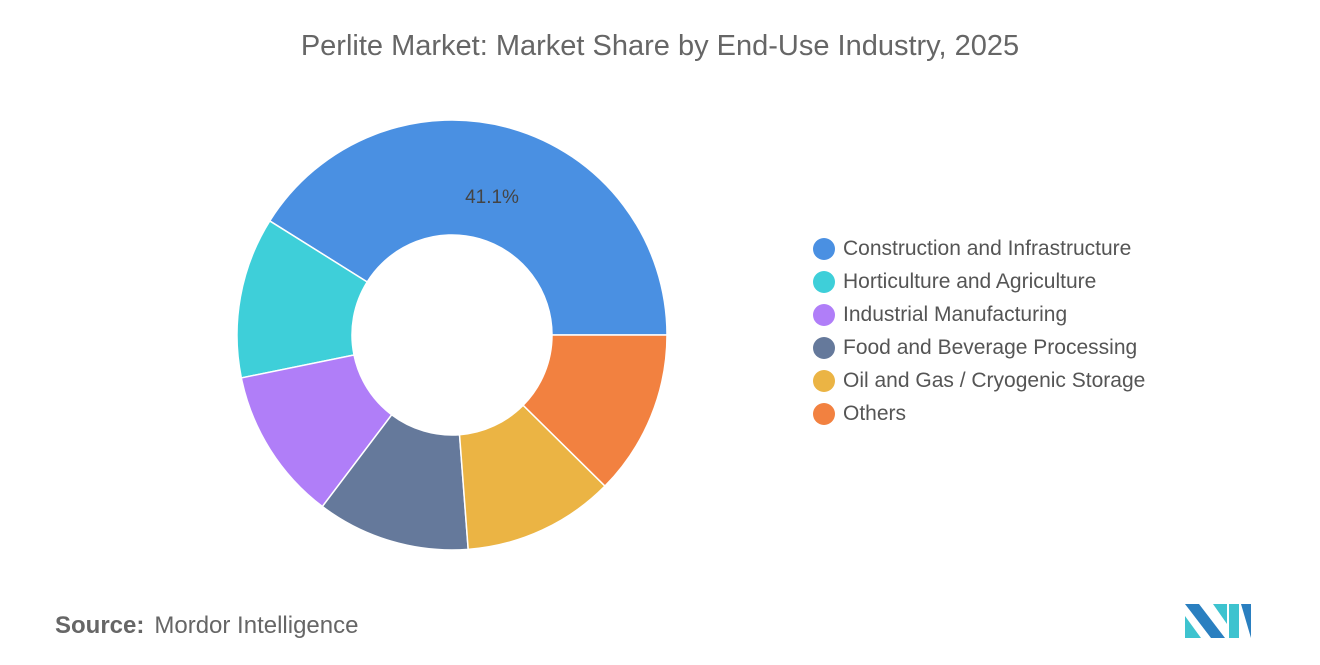 The height and width of the screenshot is (665, 1320). I want to click on legend-item: Horticulture and Agriculture, so click(979, 281).